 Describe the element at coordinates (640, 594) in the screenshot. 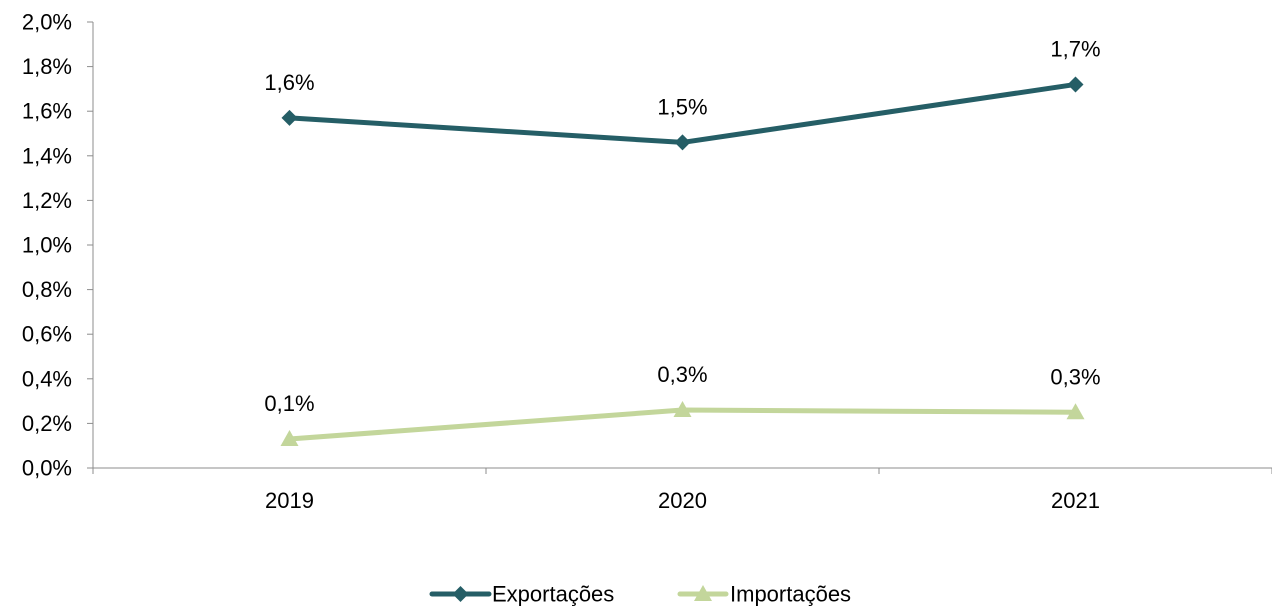

I see `legend: Exportações Importações` at that location.